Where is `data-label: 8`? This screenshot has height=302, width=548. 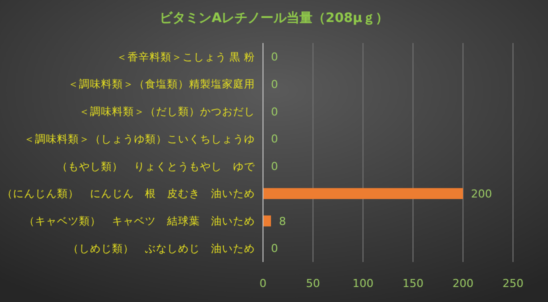
data-label: 8 is located at coordinates (282, 221).